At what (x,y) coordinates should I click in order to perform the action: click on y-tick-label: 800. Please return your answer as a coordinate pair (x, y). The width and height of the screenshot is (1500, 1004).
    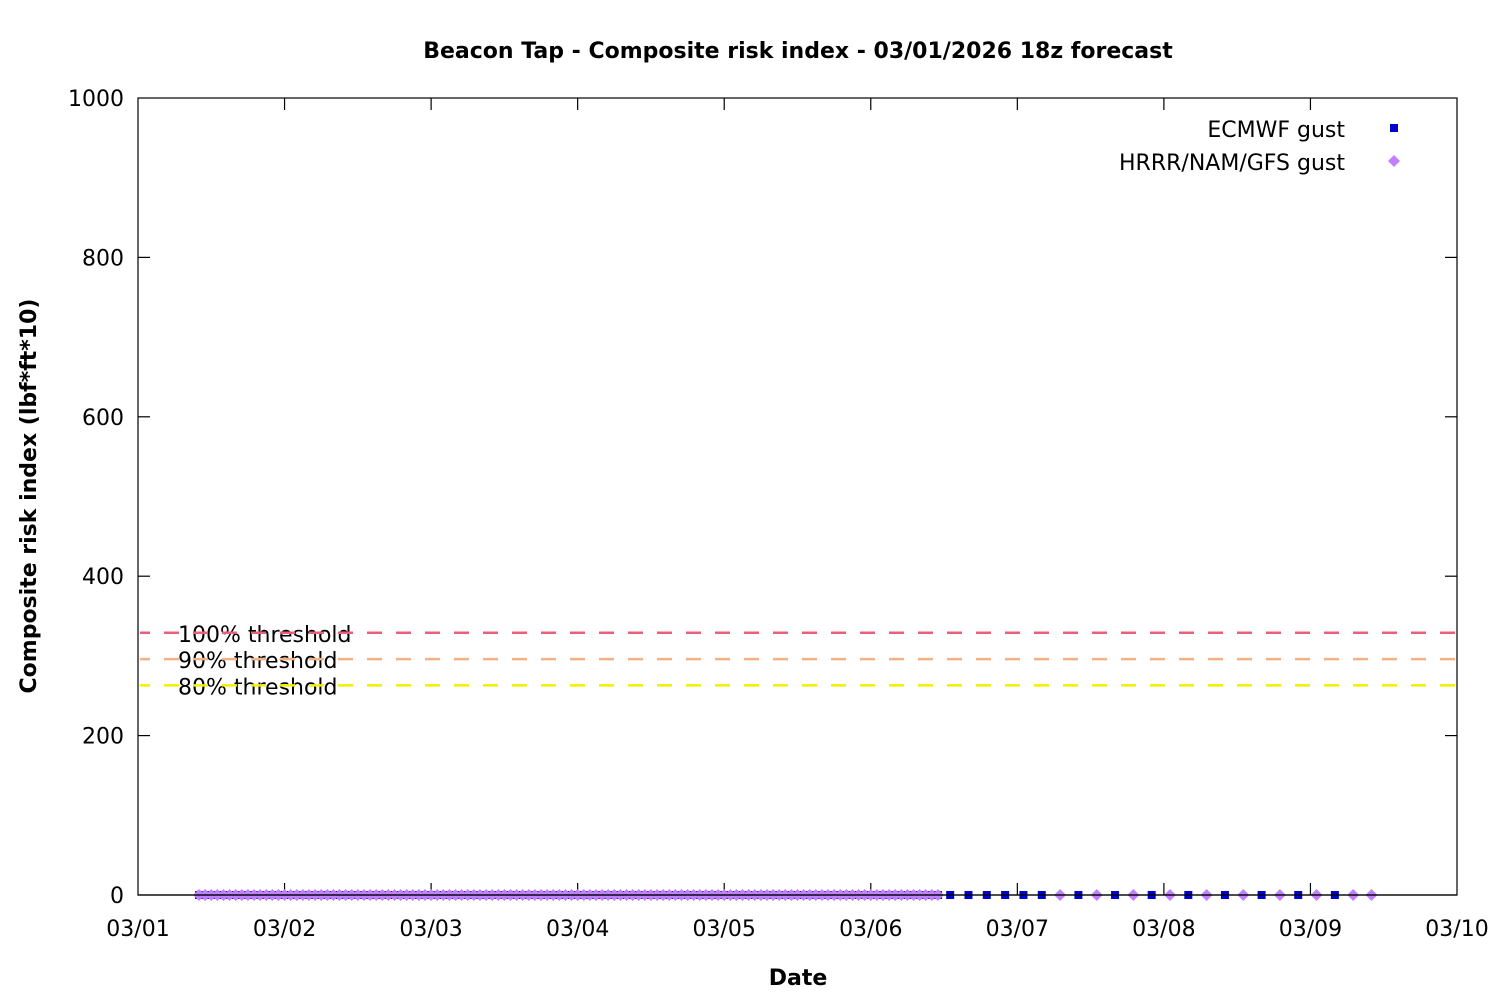
    Looking at the image, I should click on (103, 258).